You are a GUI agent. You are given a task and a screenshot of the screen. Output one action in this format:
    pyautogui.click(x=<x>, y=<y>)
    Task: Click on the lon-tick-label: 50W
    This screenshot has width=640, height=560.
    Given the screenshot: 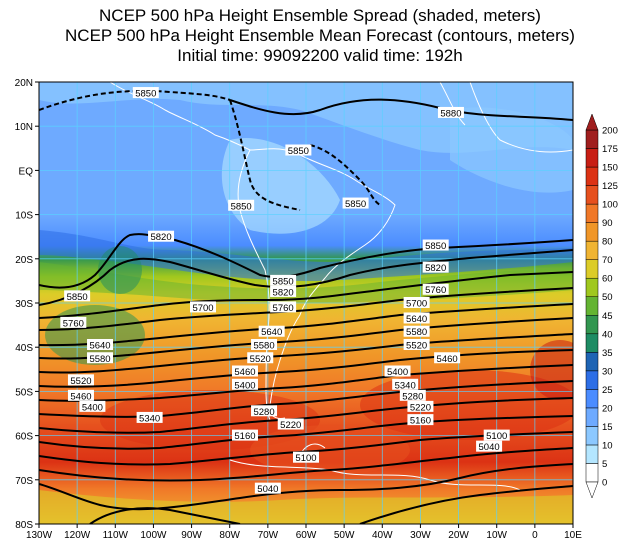 What is the action you would take?
    pyautogui.click(x=344, y=535)
    